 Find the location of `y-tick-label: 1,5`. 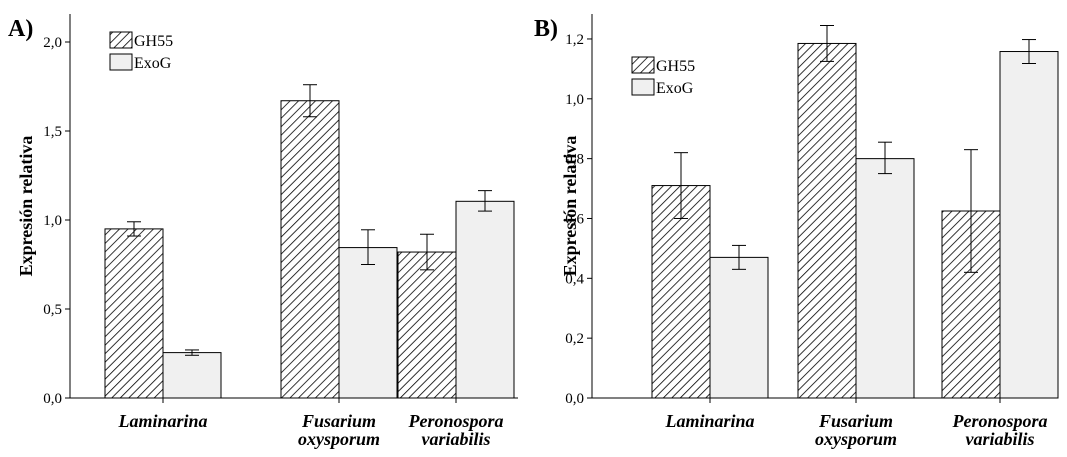

y-tick-label: 1,5 is located at coordinates (52, 132).